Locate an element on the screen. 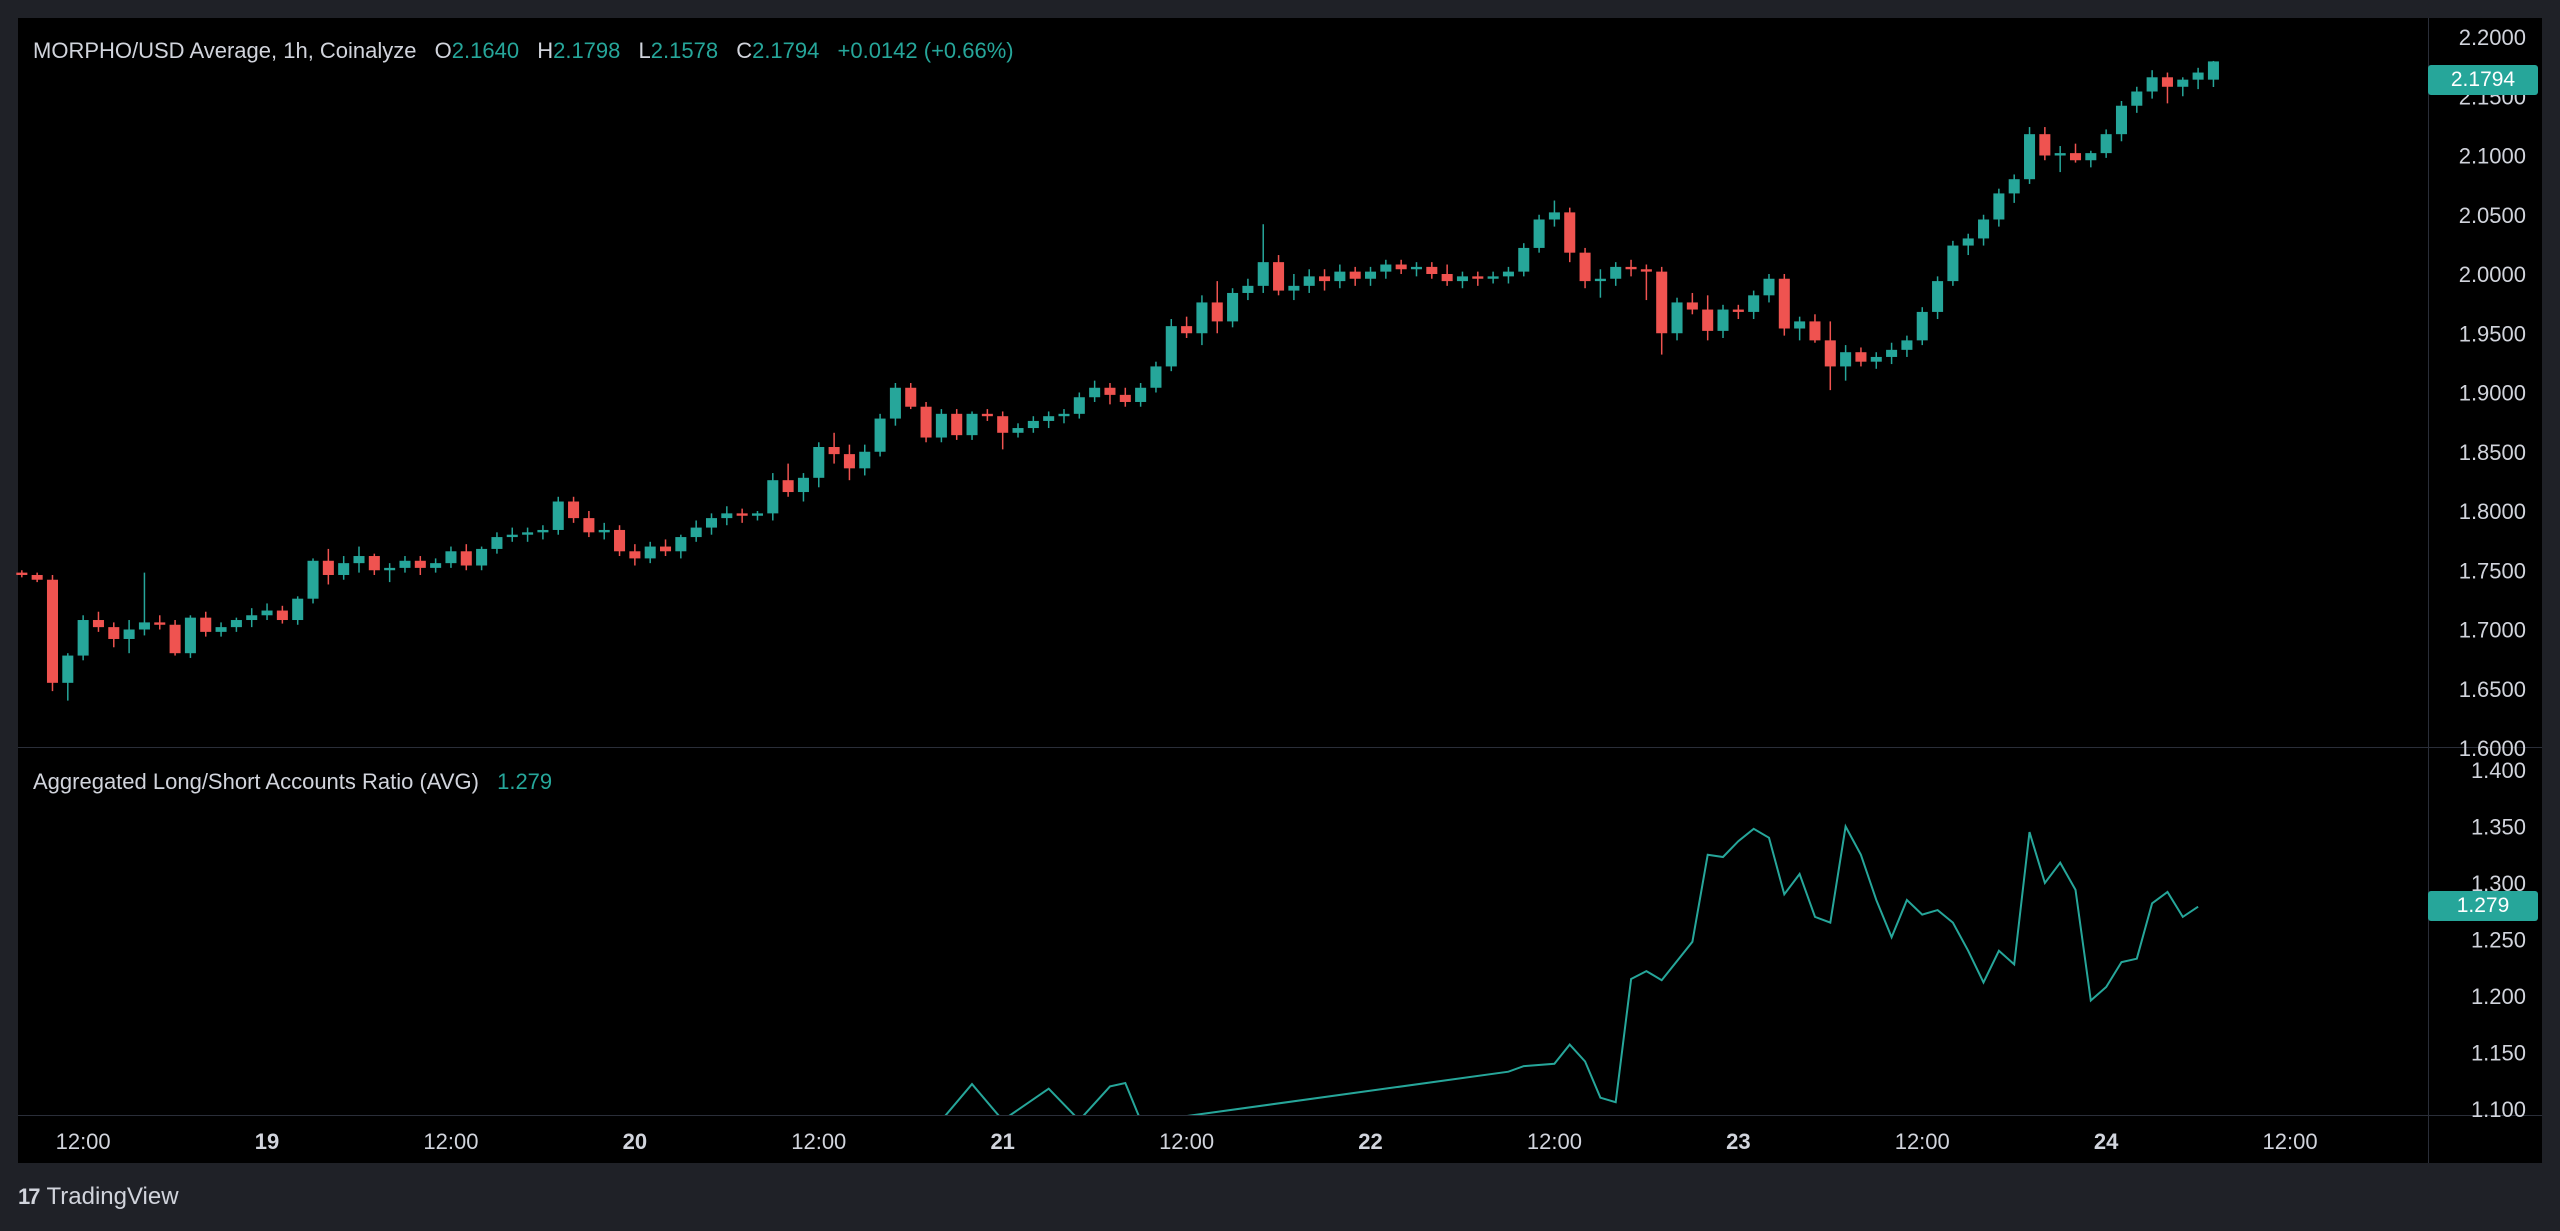 Image resolution: width=2560 pixels, height=1231 pixels. legend-open-label: O is located at coordinates (443, 50).